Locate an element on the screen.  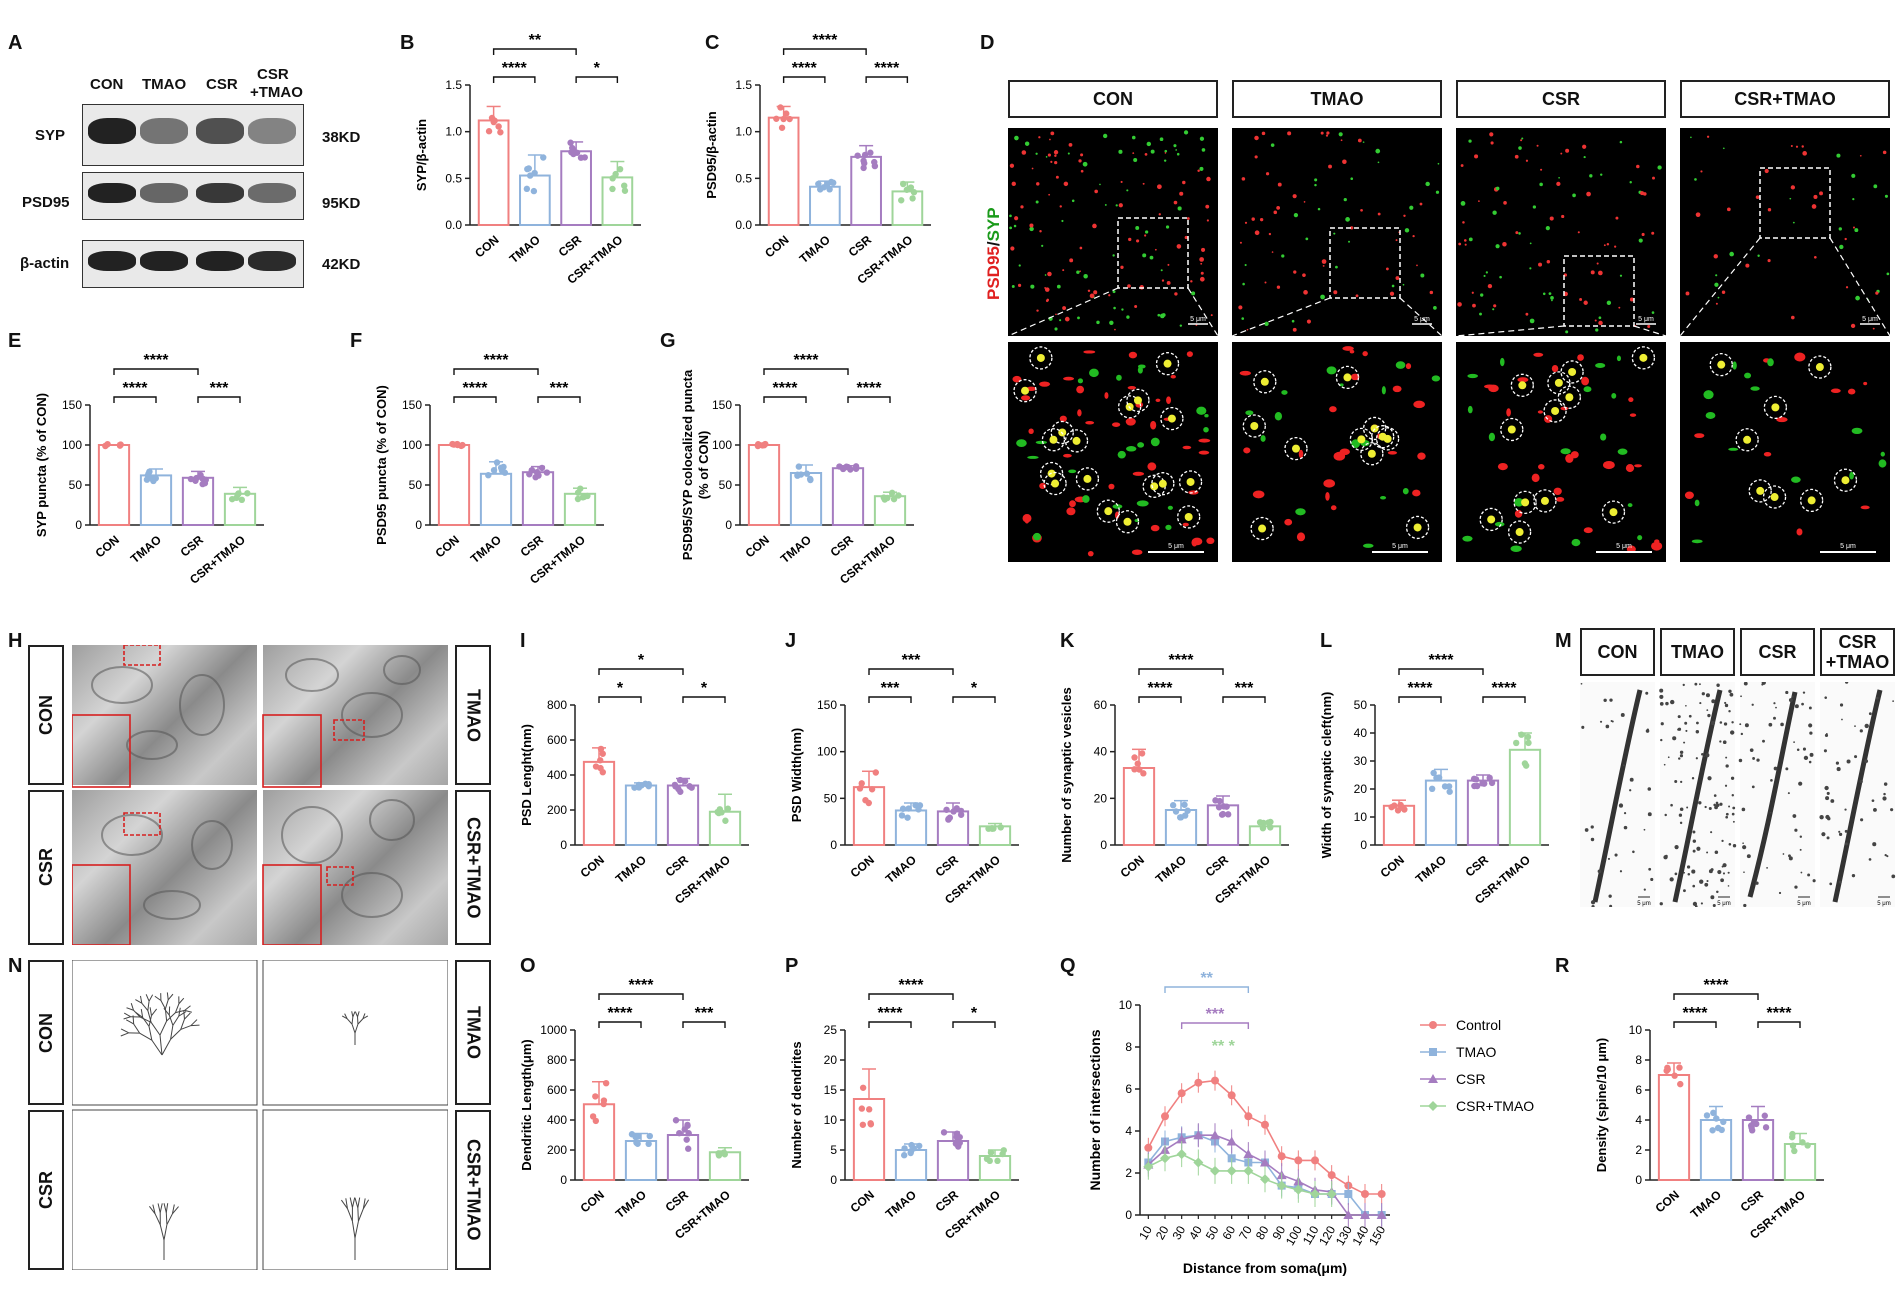
x-tick-label: CSR is located at coordinates (570, 245).